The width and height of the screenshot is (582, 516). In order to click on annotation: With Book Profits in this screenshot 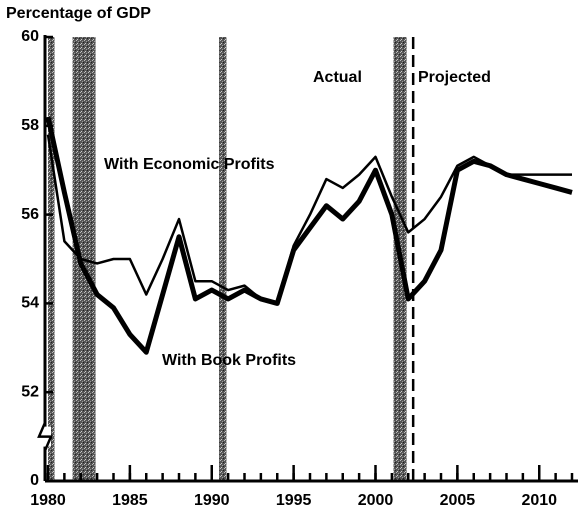, I will do `click(229, 360)`.